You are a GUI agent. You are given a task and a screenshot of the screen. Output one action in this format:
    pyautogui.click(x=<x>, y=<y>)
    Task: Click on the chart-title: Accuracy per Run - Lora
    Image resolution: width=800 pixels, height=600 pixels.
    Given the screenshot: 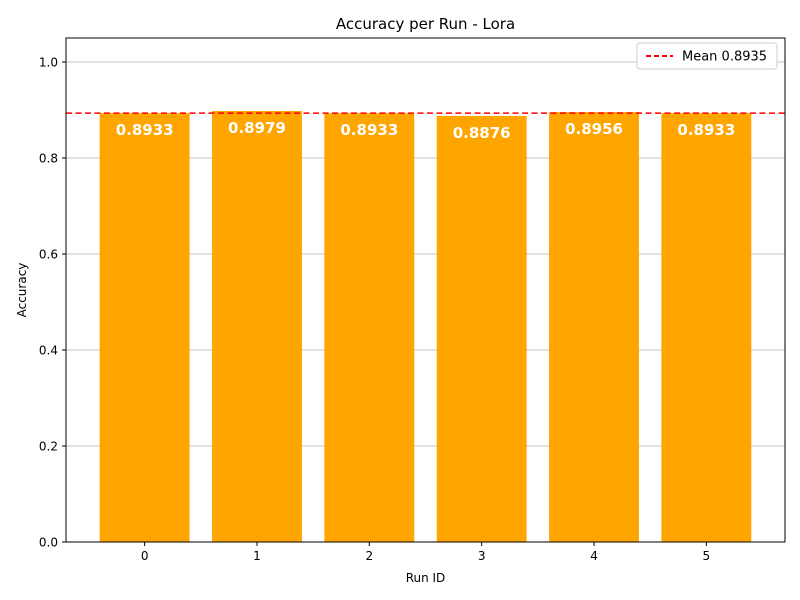 What is the action you would take?
    pyautogui.click(x=425, y=24)
    